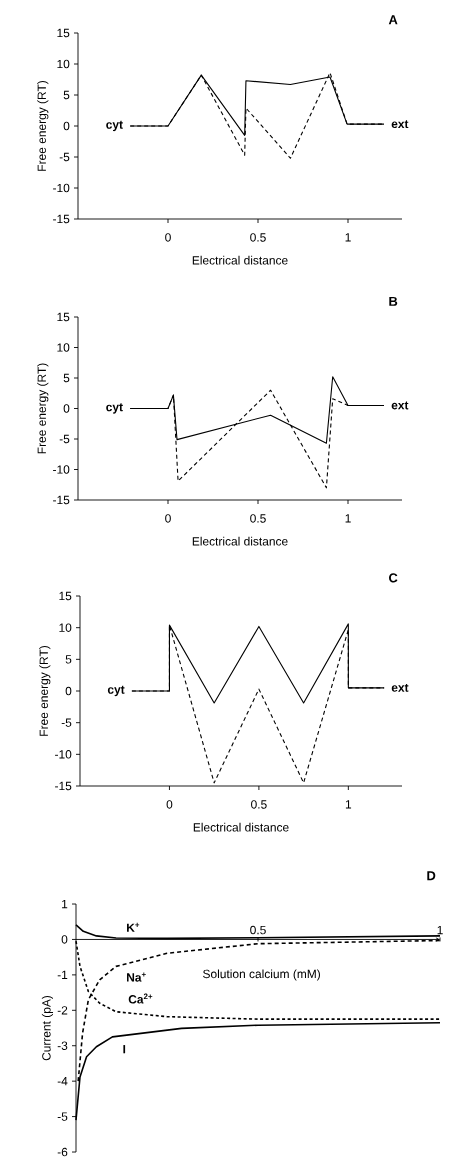 This screenshot has height=1157, width=451. I want to click on y-tick-label: -3, so click(62, 1045).